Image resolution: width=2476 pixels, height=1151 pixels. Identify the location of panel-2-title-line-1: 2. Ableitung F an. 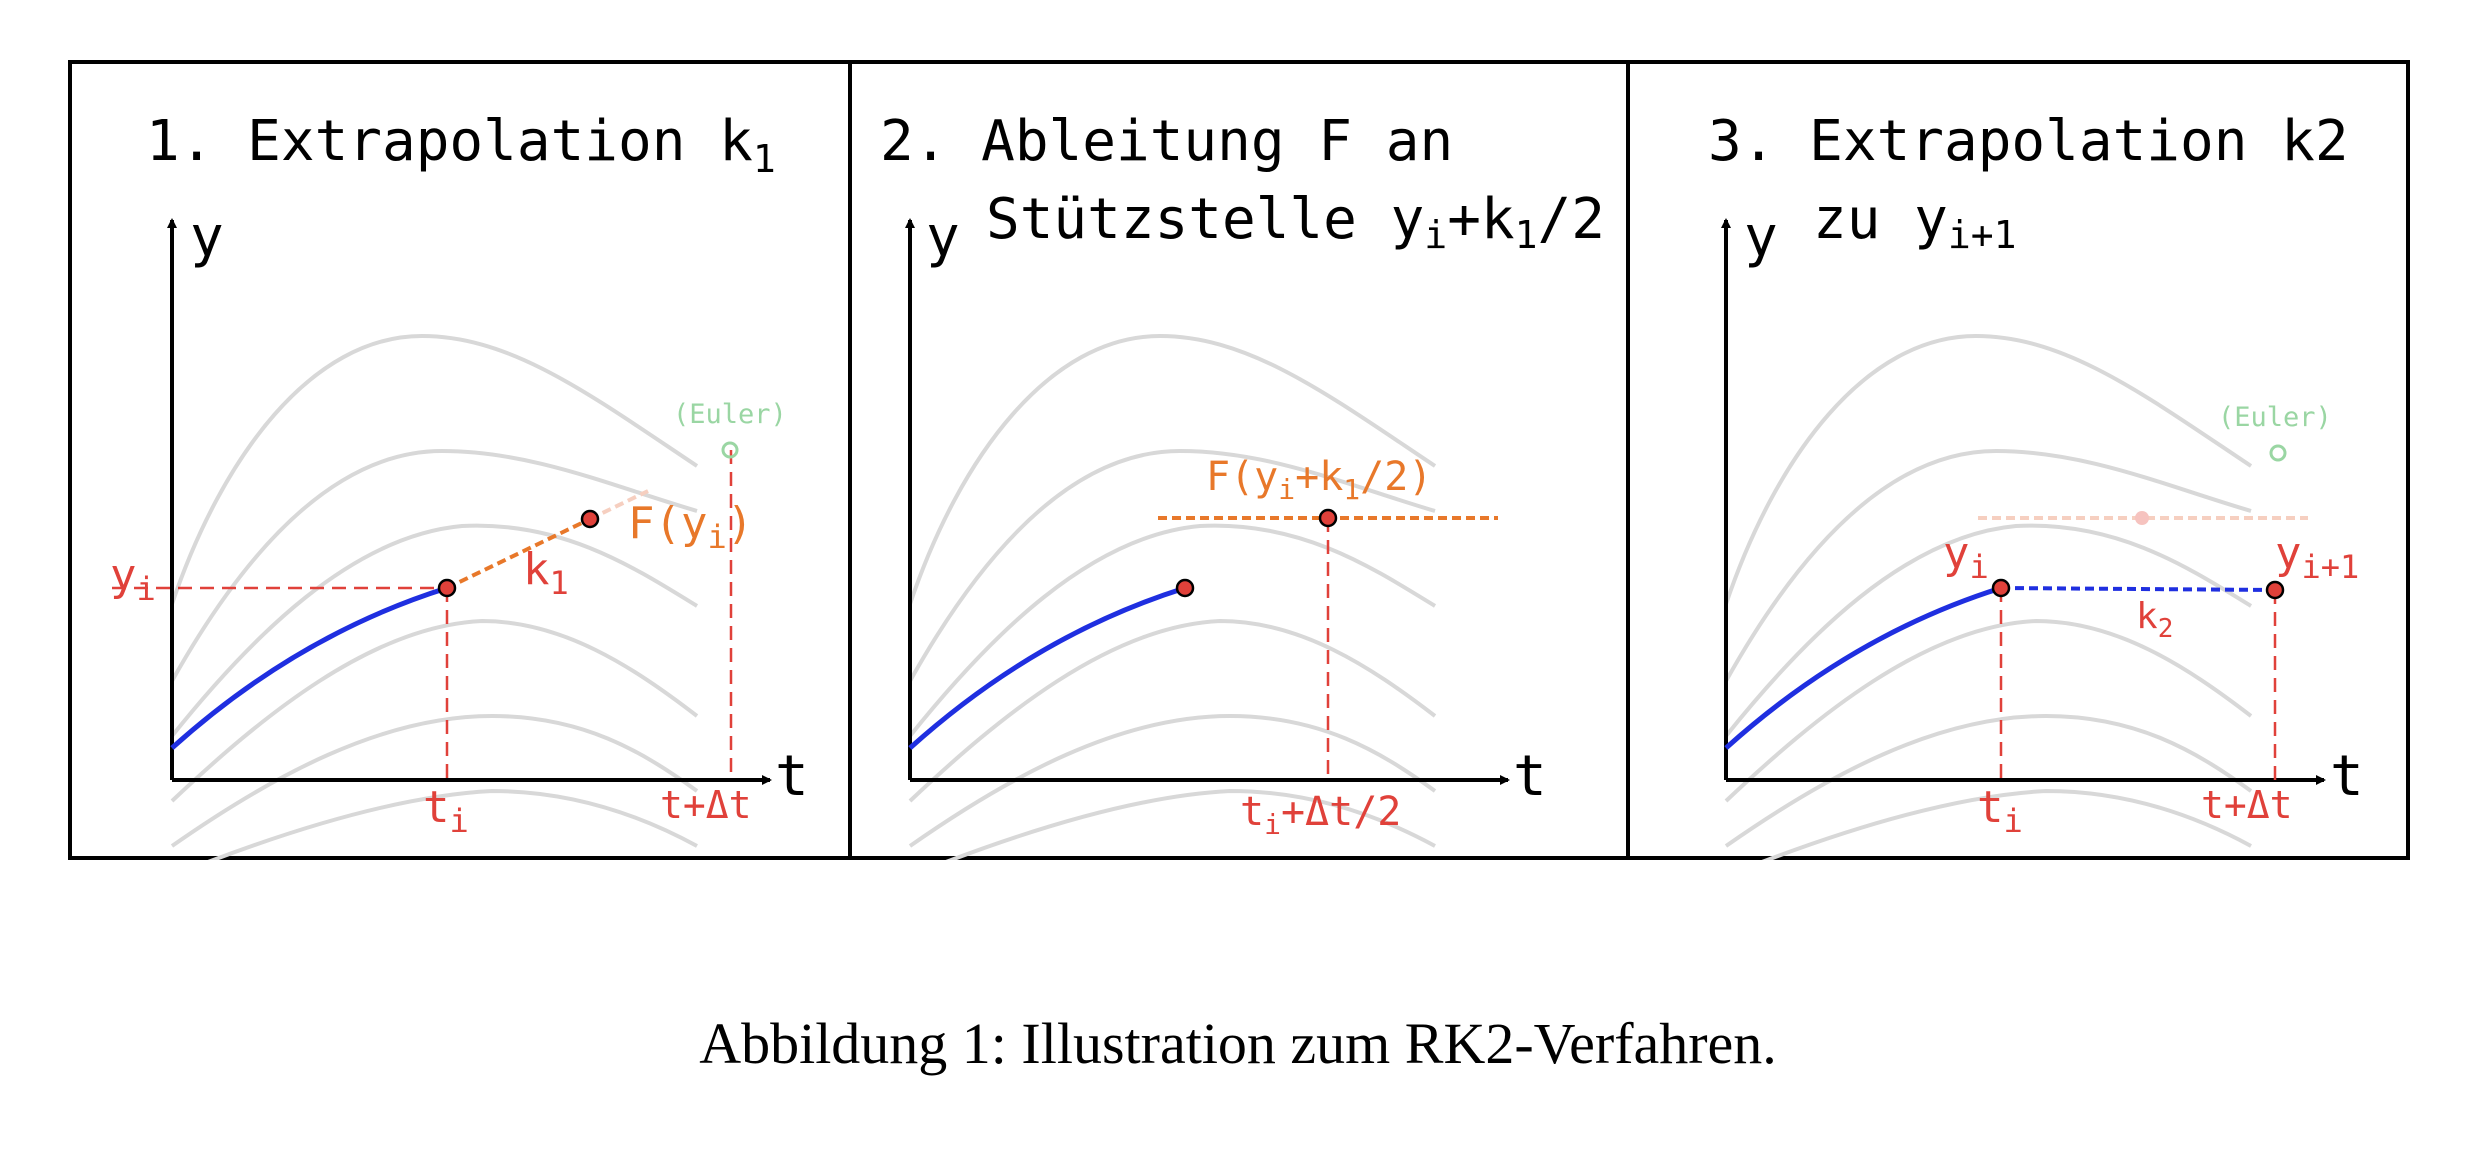
(1166, 141).